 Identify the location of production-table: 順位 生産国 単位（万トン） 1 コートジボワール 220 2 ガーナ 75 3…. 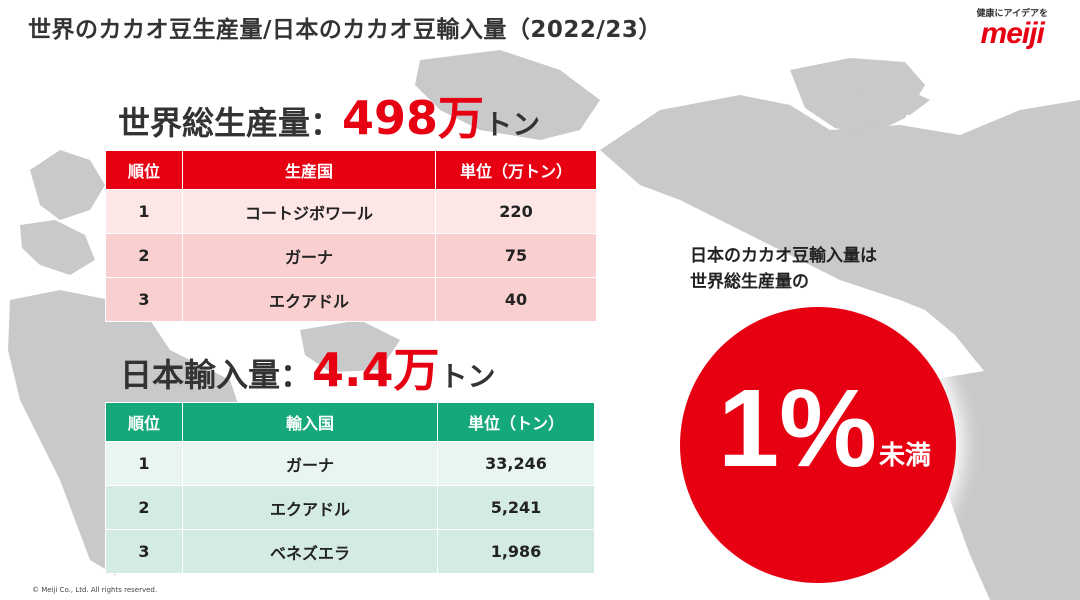
(351, 236).